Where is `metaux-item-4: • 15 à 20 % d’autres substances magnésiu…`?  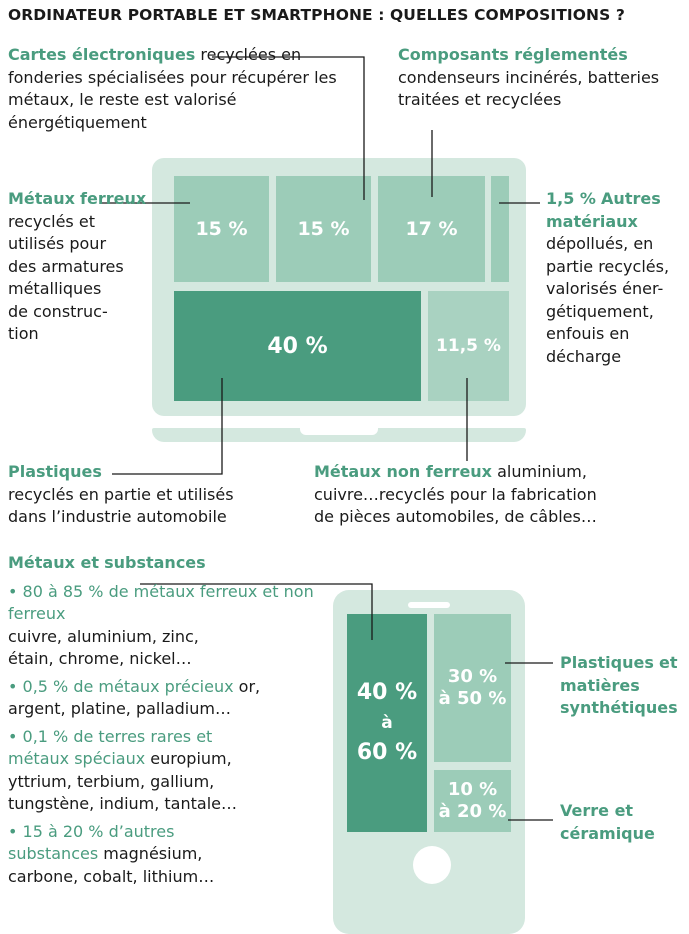
metaux-item-4: • 15 à 20 % d’autres substances magnésiu… is located at coordinates (111, 853).